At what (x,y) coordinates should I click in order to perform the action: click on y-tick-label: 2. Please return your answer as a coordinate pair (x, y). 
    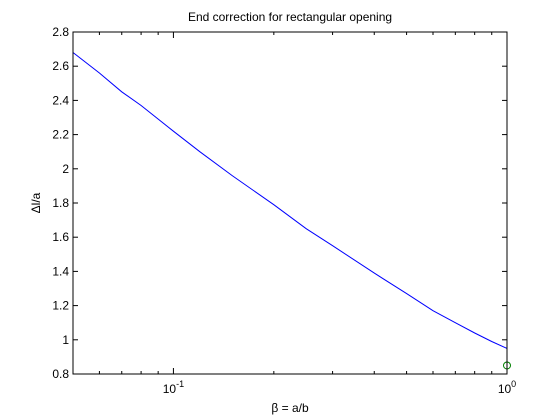
    Looking at the image, I should click on (65, 169).